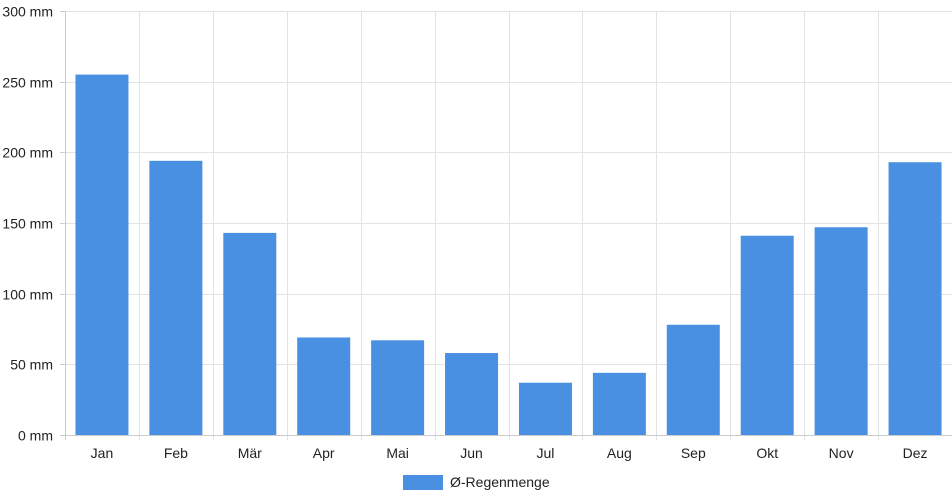  Describe the element at coordinates (176, 297) in the screenshot. I see `bar-Feb` at that location.